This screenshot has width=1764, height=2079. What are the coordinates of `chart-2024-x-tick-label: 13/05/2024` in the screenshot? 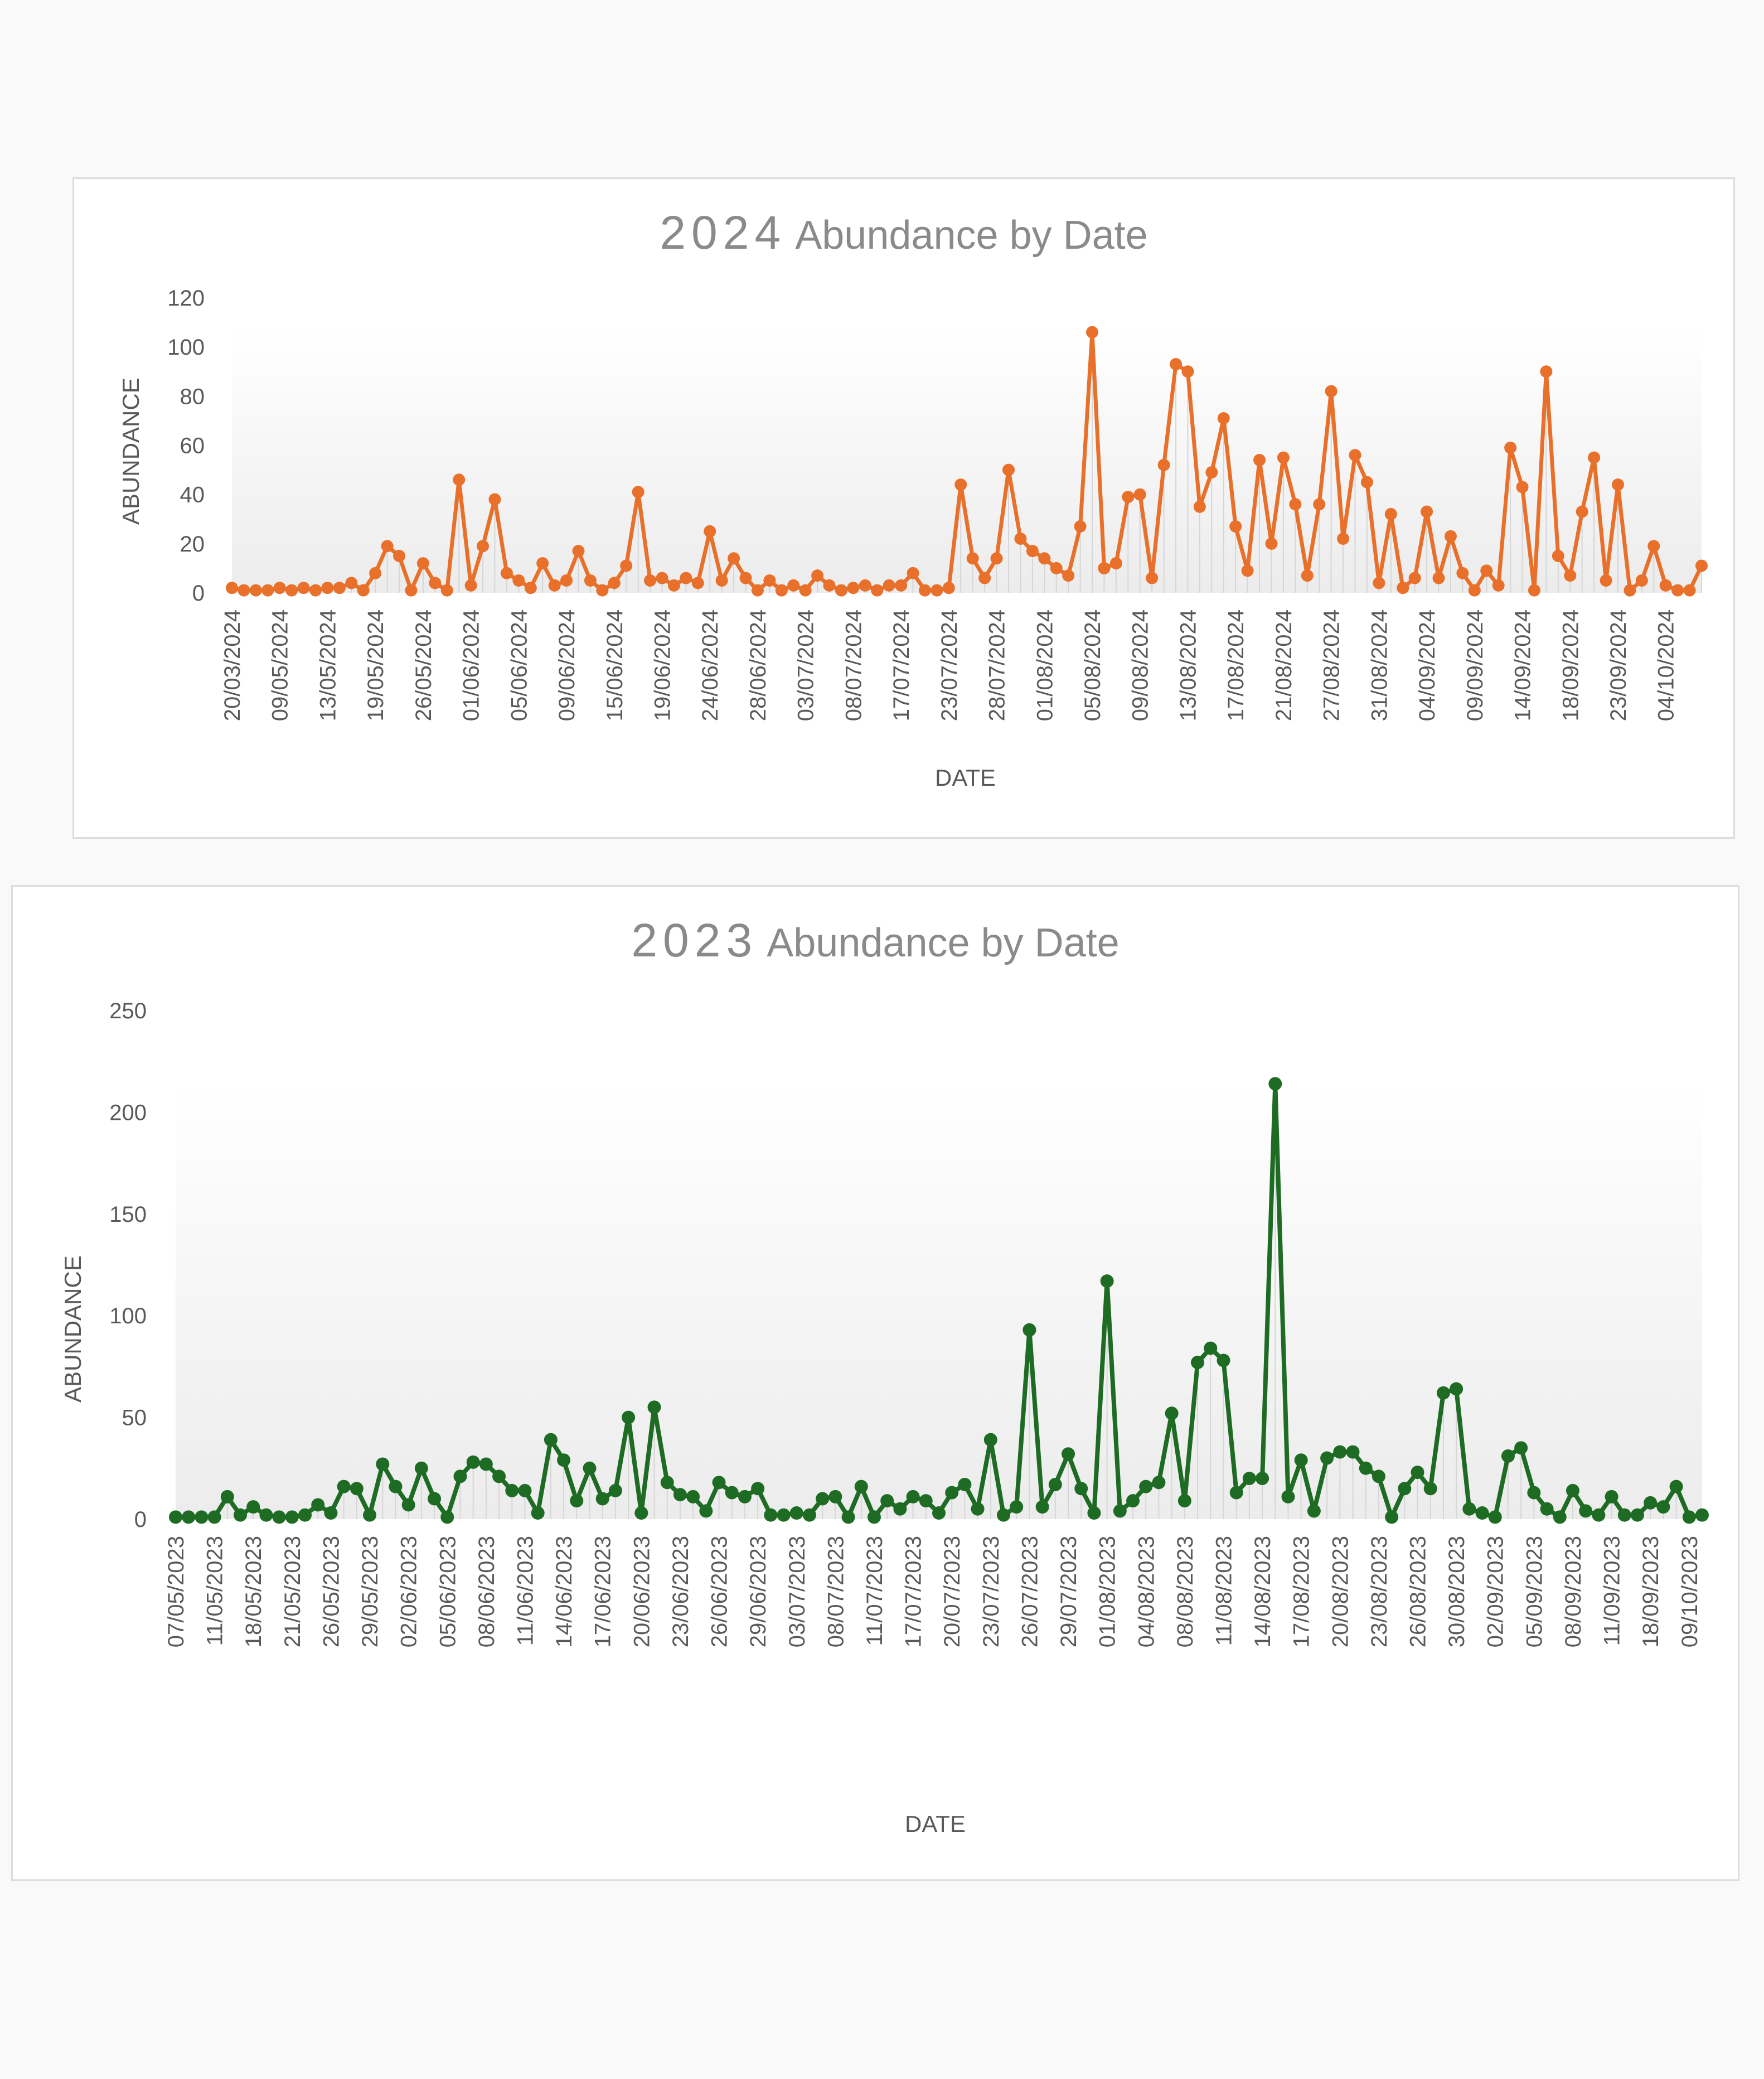 It's located at (328, 665).